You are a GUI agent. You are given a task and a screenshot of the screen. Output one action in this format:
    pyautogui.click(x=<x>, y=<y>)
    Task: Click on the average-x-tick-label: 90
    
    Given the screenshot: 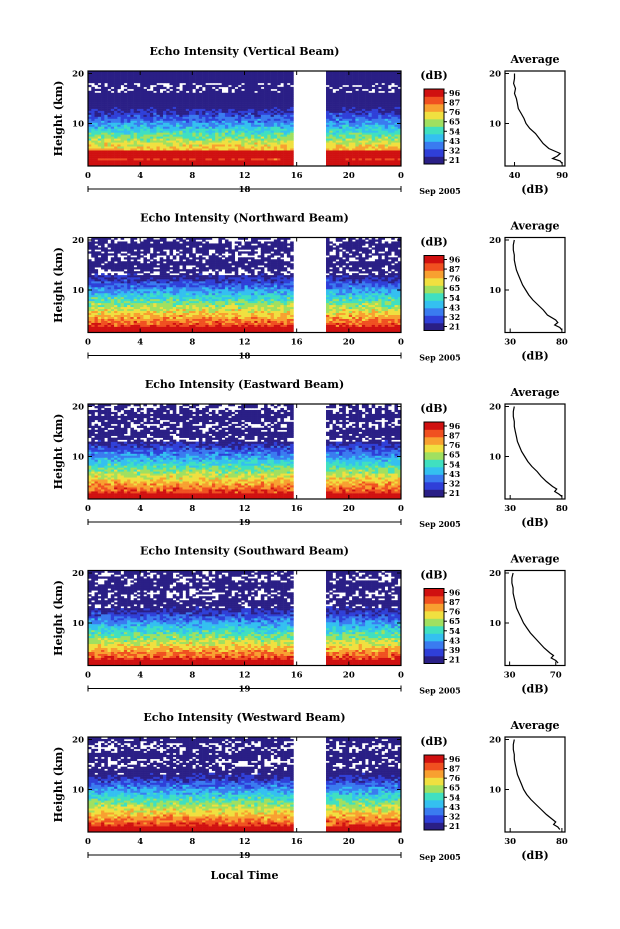 What is the action you would take?
    pyautogui.click(x=562, y=176)
    